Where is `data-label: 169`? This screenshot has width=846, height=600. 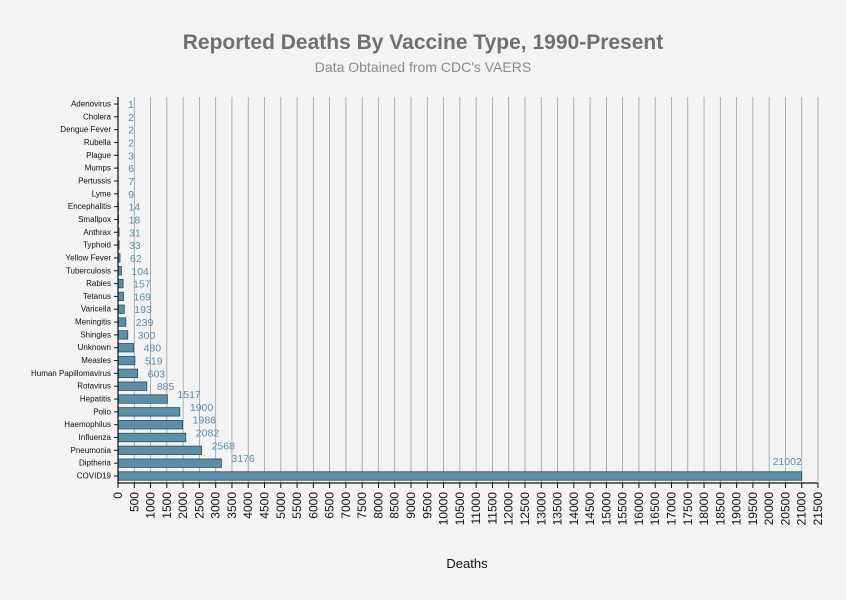 data-label: 169 is located at coordinates (143, 297).